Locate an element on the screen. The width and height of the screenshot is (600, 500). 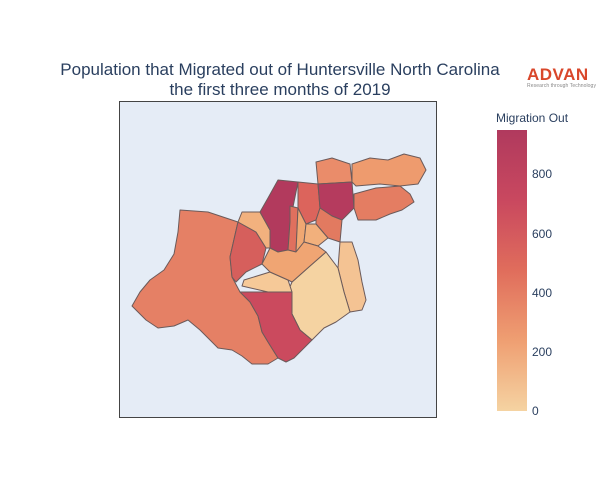
colorbar-gradient is located at coordinates (512, 270).